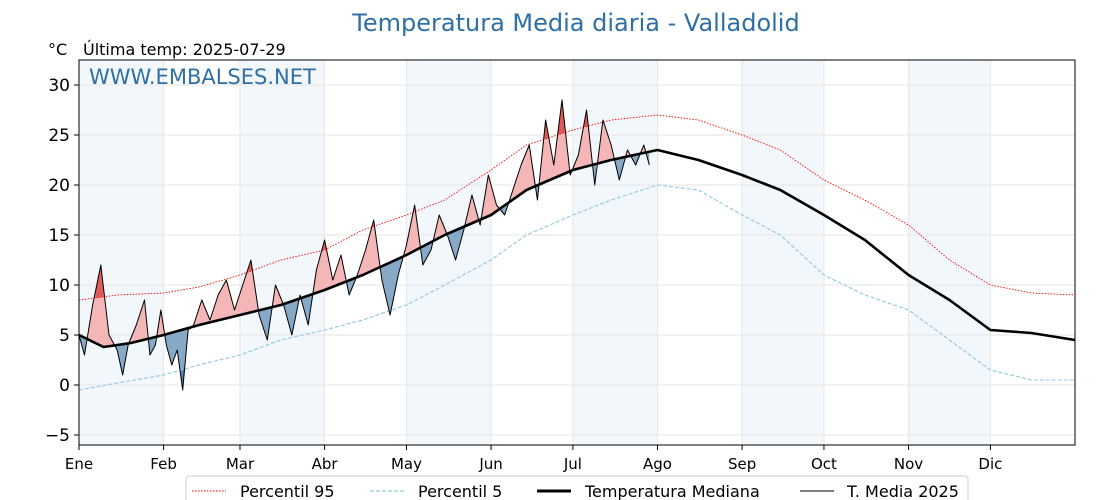  Describe the element at coordinates (202, 77) in the screenshot. I see `watermark: WWW.EMBALSES.NET` at that location.